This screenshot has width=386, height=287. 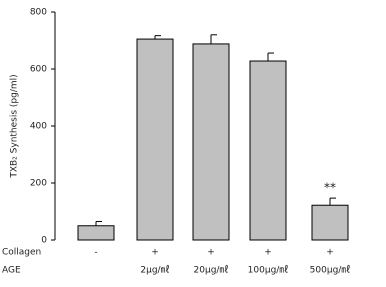 I want to click on y-axis-label: TXB₂ Synthesis (pg/ml), so click(x=15, y=126).